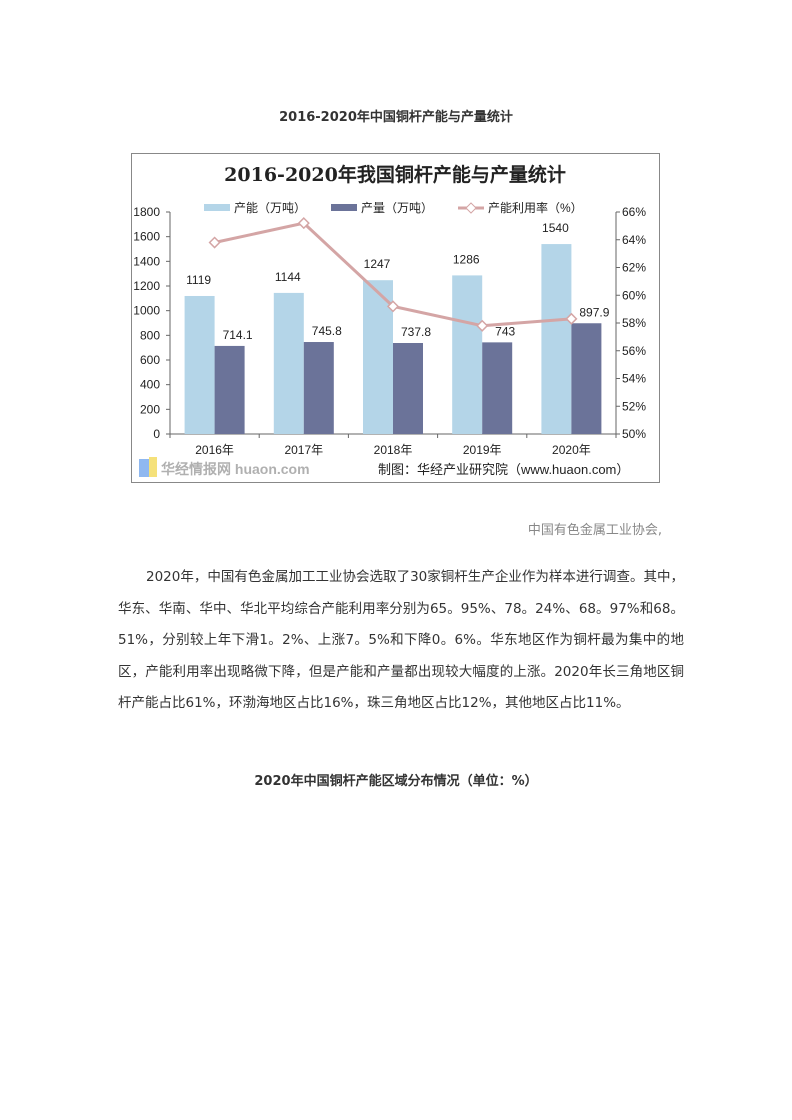  I want to click on left-tick-label: 1600, so click(146, 237).